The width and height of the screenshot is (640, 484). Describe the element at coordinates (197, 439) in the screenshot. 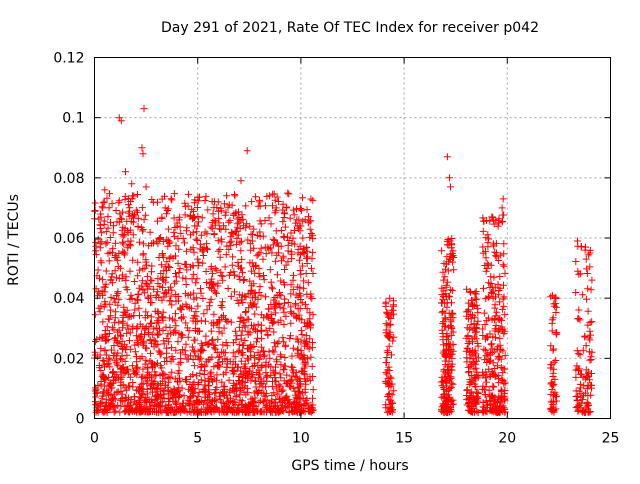

I see `x-tick-label: 5` at that location.